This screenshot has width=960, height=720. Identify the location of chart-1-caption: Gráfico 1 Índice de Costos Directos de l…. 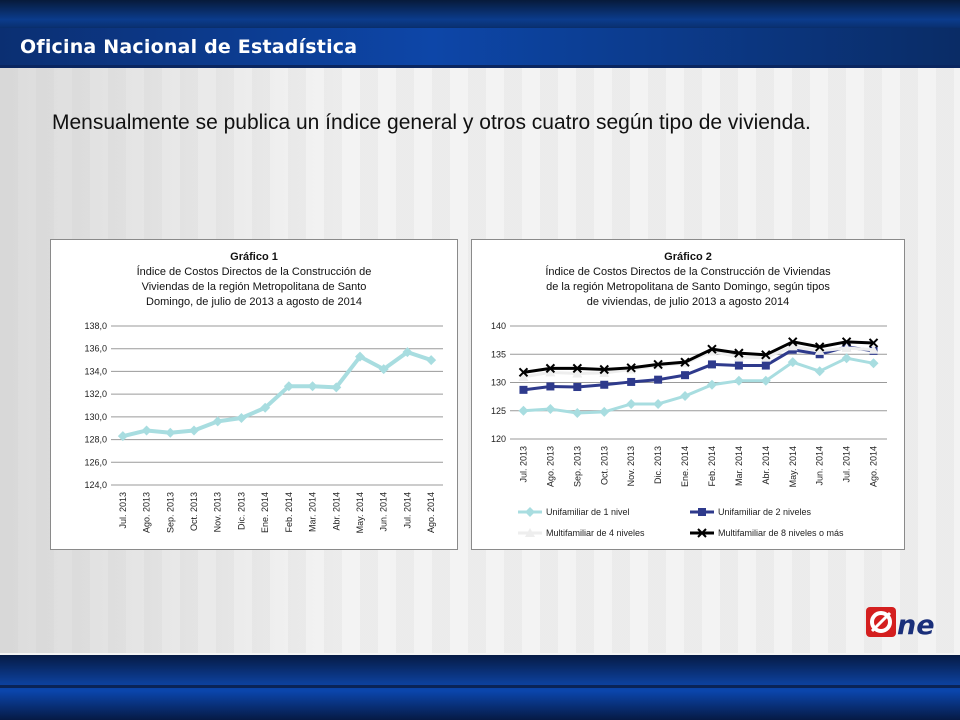
(254, 280).